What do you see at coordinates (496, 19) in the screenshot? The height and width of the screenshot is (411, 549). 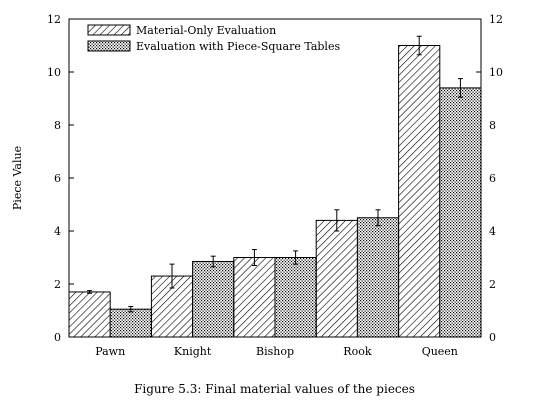 I see `y-tick-label-right: 12` at bounding box center [496, 19].